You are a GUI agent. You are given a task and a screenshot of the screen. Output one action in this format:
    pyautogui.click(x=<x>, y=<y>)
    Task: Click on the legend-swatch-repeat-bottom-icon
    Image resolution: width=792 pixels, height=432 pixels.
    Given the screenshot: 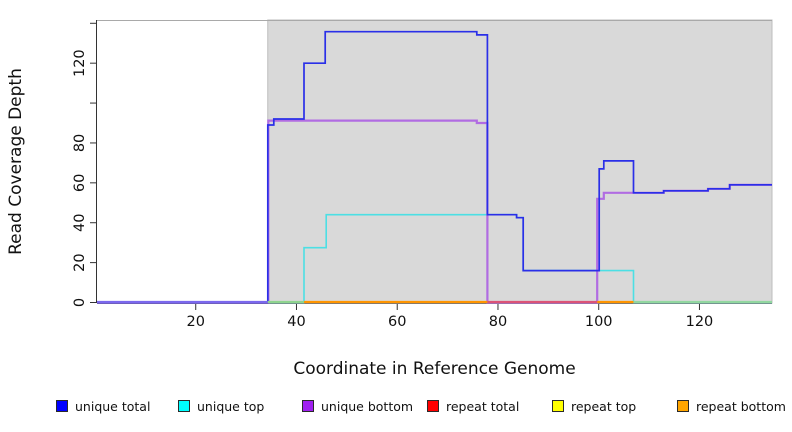 What is the action you would take?
    pyautogui.click(x=683, y=406)
    